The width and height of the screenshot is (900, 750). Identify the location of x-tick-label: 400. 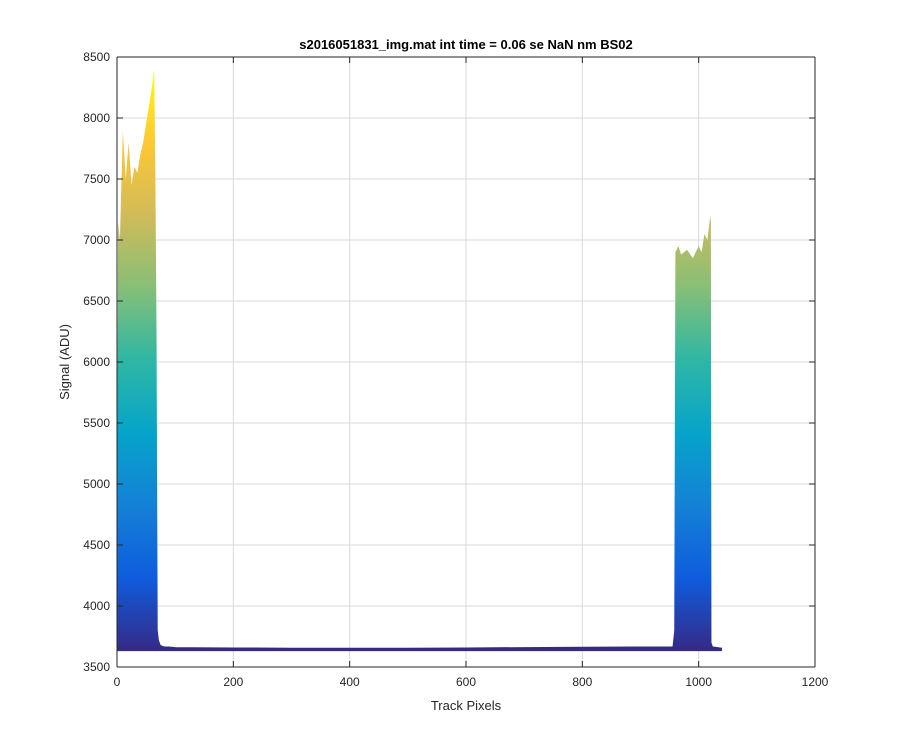
(350, 682).